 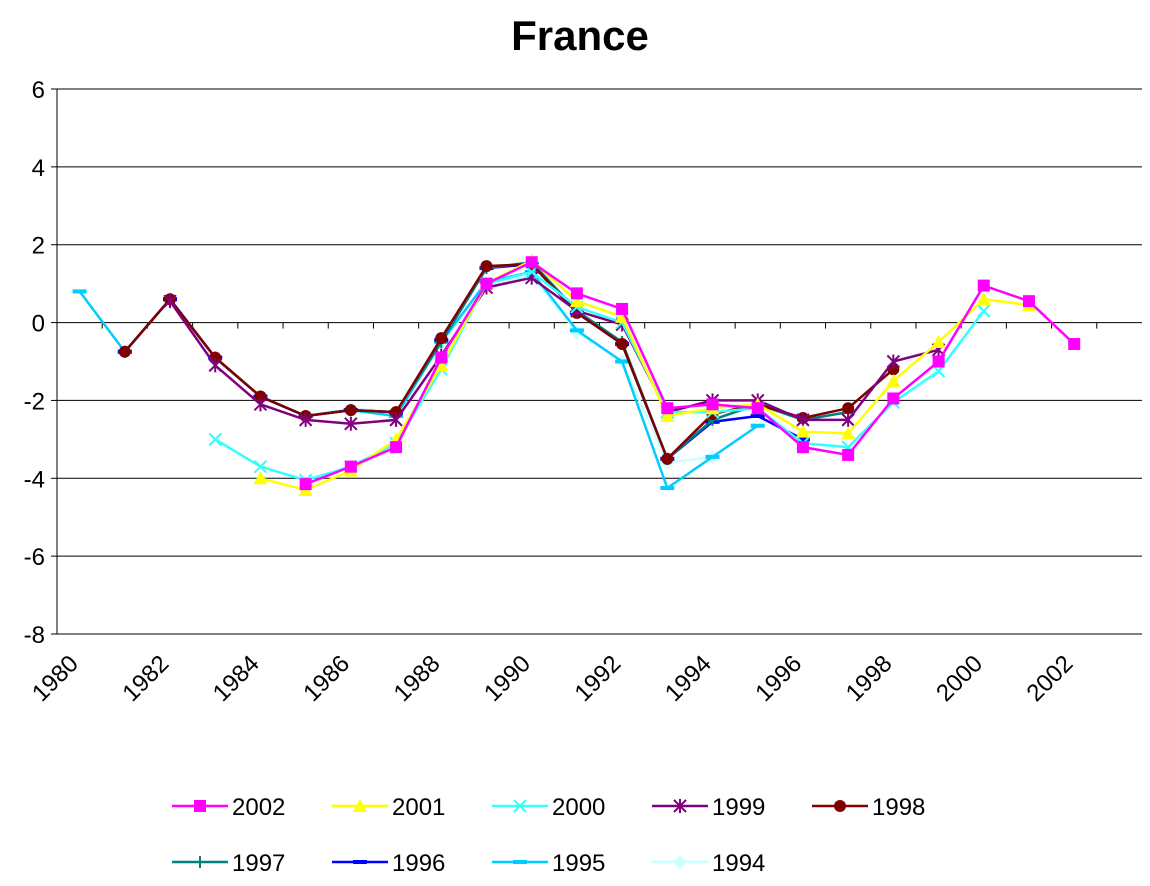 What do you see at coordinates (38, 324) in the screenshot?
I see `y-tick-label: 0` at bounding box center [38, 324].